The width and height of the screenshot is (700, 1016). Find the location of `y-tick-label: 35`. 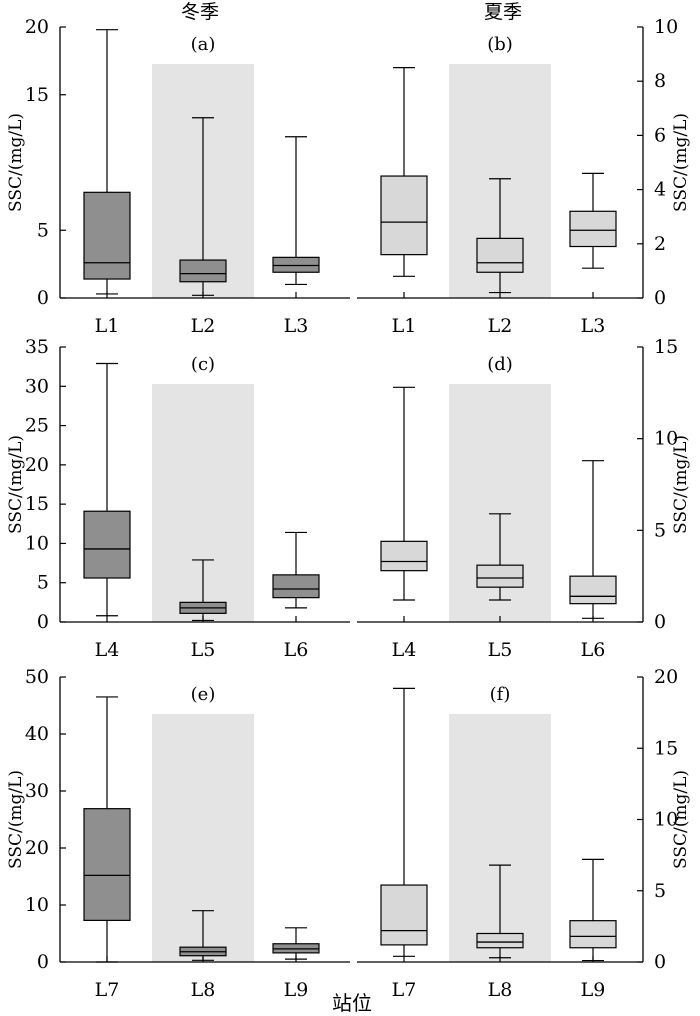

y-tick-label: 35 is located at coordinates (37, 347).